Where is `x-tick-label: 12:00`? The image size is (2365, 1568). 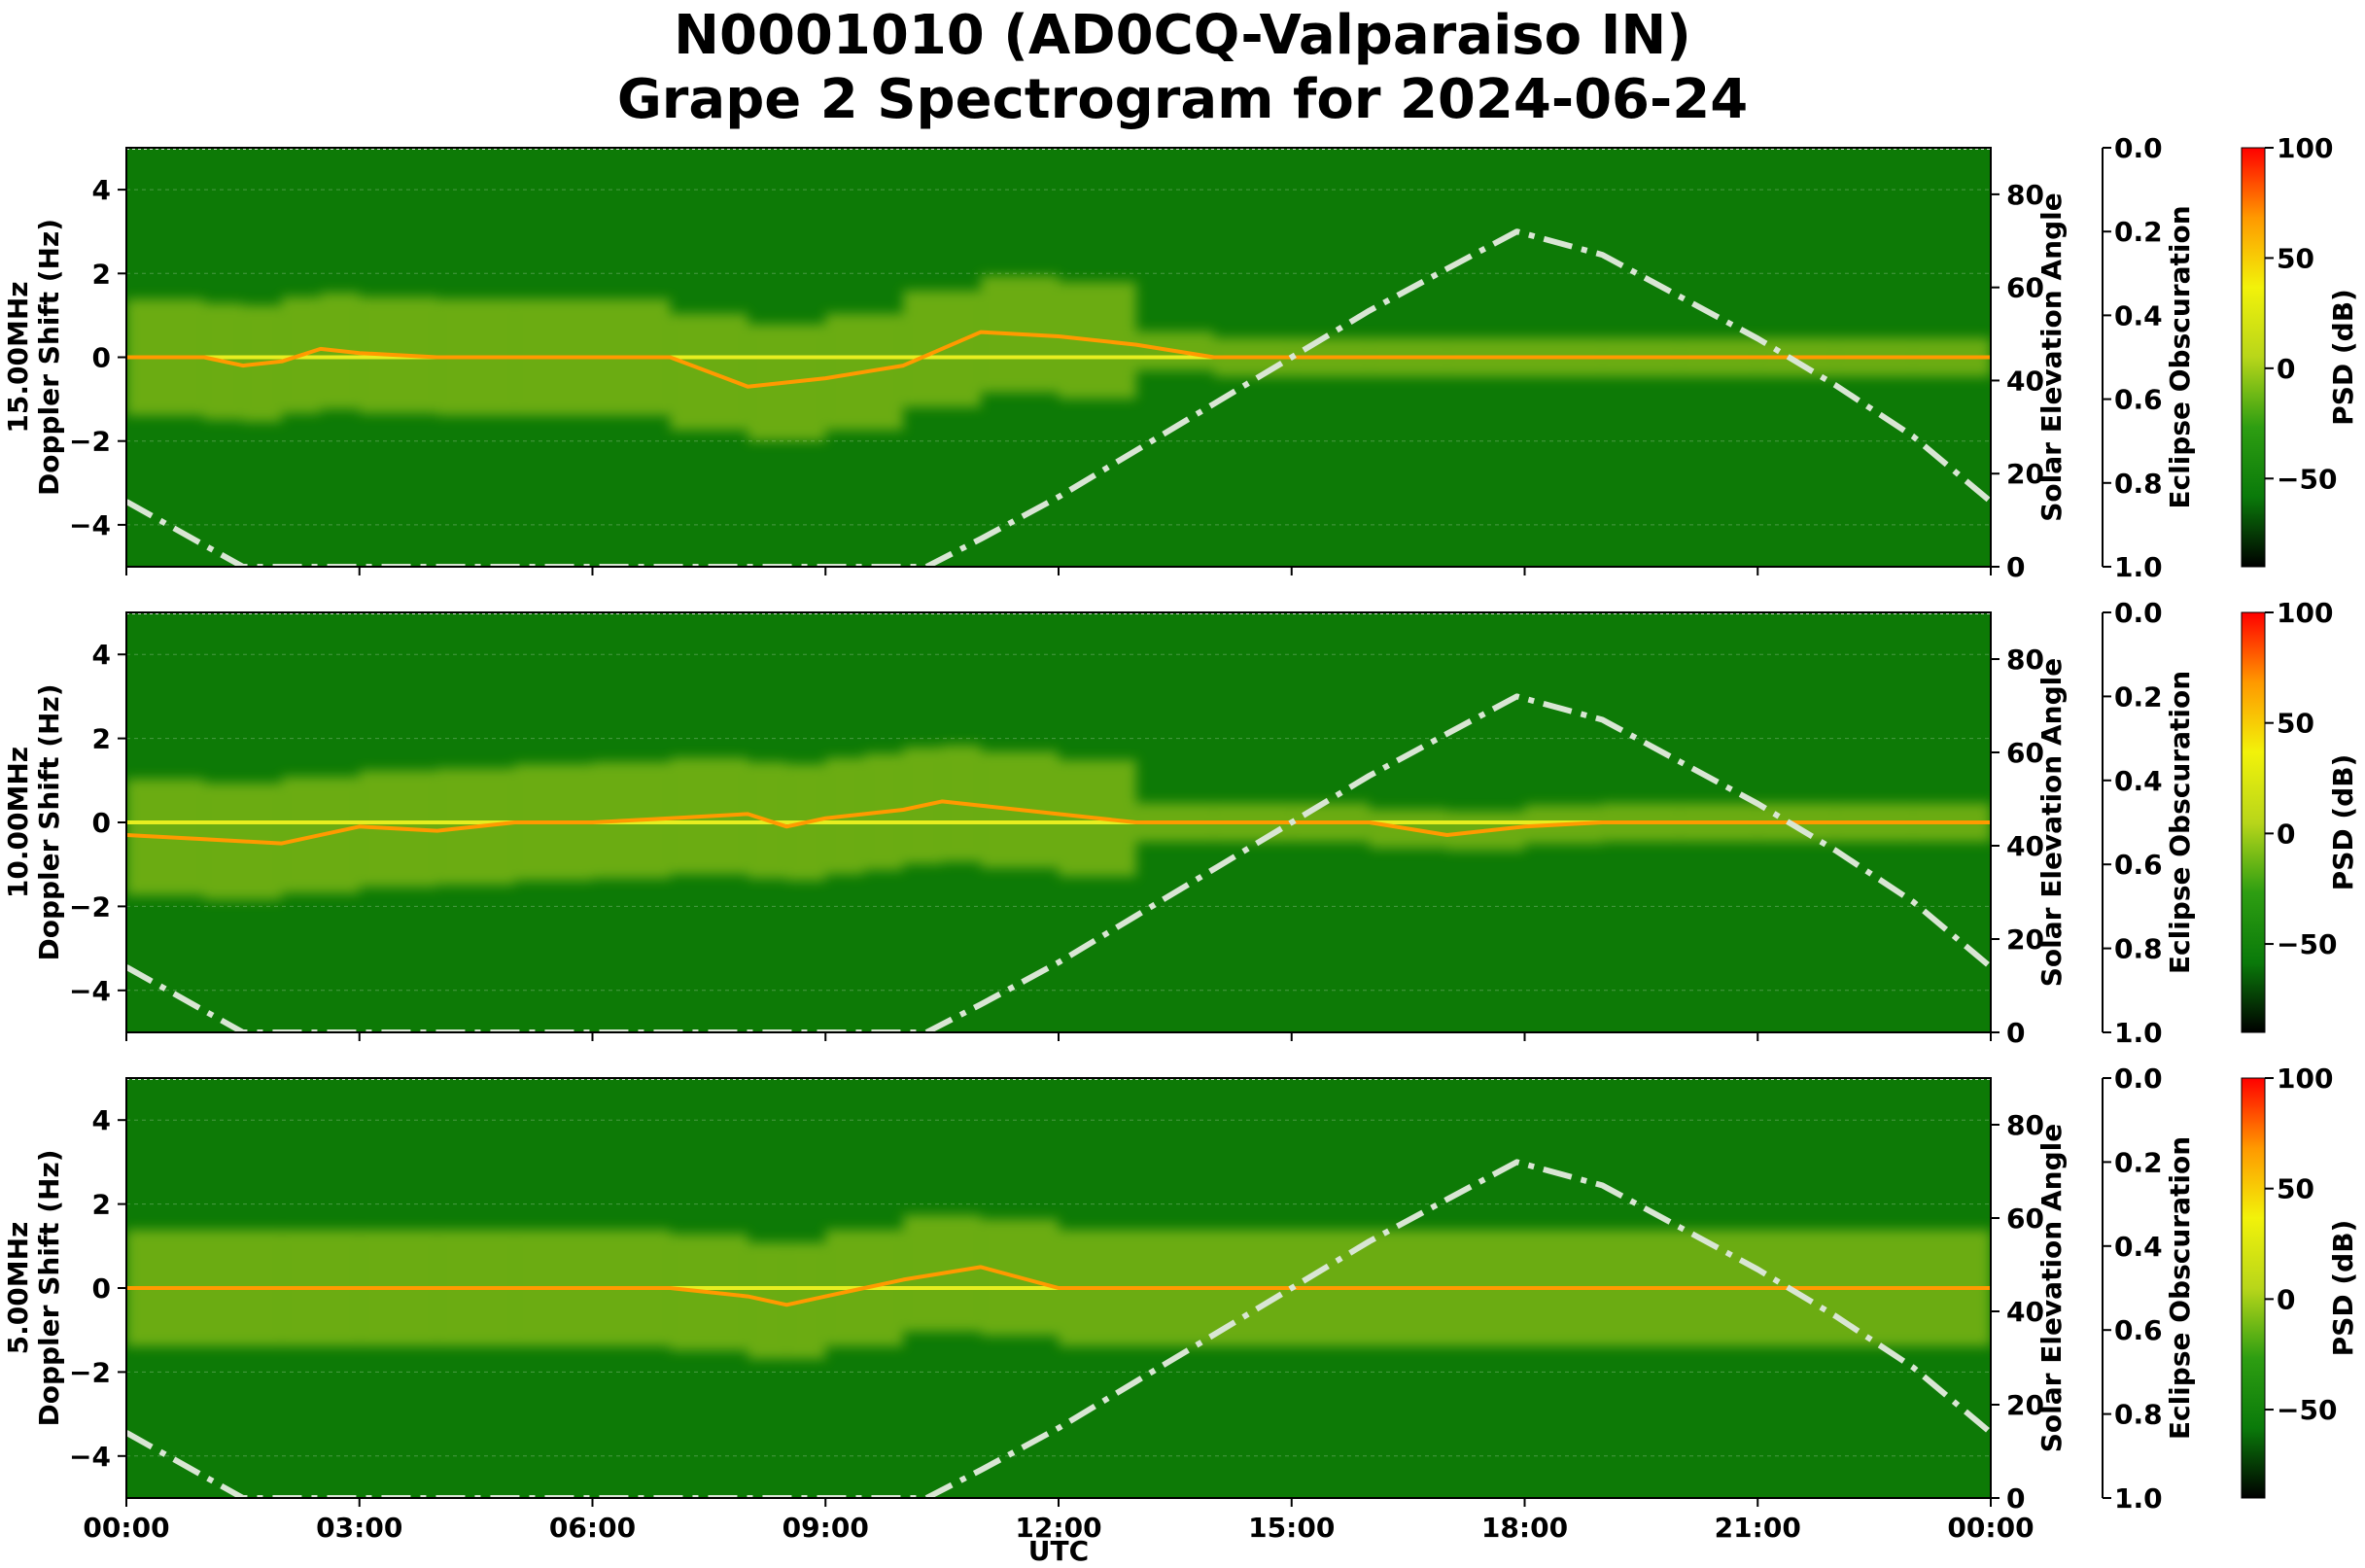 x-tick-label: 12:00 is located at coordinates (1058, 1528).